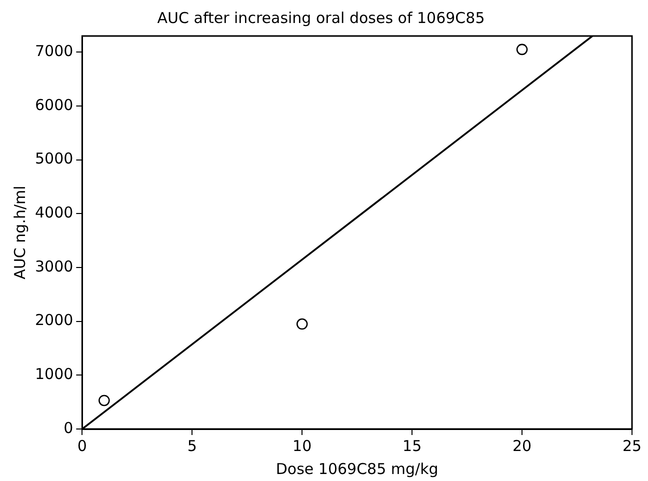 This screenshot has width=648, height=481. I want to click on y-tick-label: 4000, so click(54, 213).